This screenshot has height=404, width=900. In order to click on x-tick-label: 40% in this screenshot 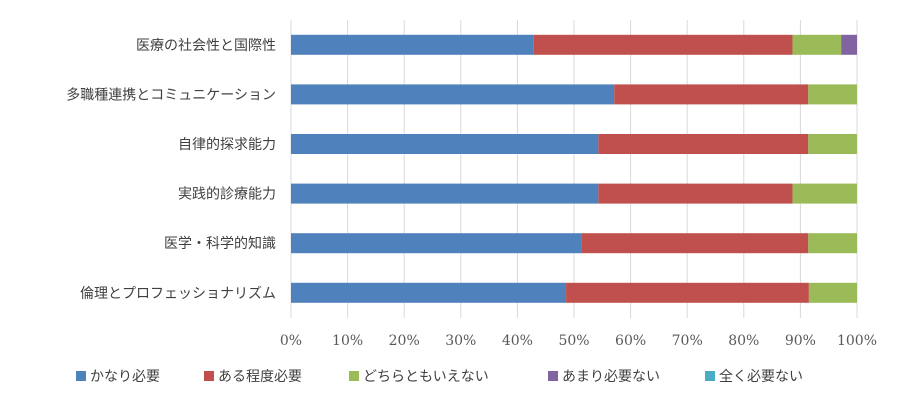, I will do `click(517, 341)`.